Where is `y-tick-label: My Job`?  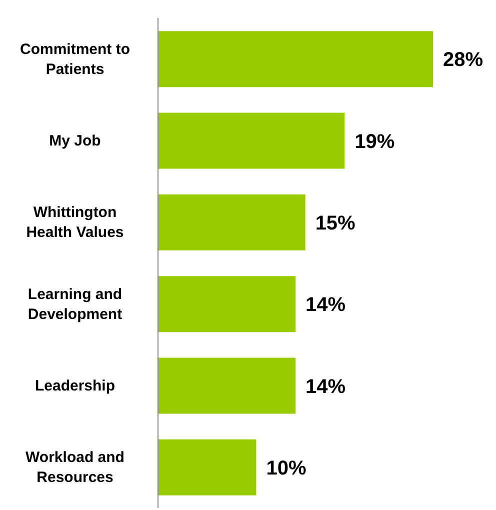
y-tick-label: My Job is located at coordinates (75, 140).